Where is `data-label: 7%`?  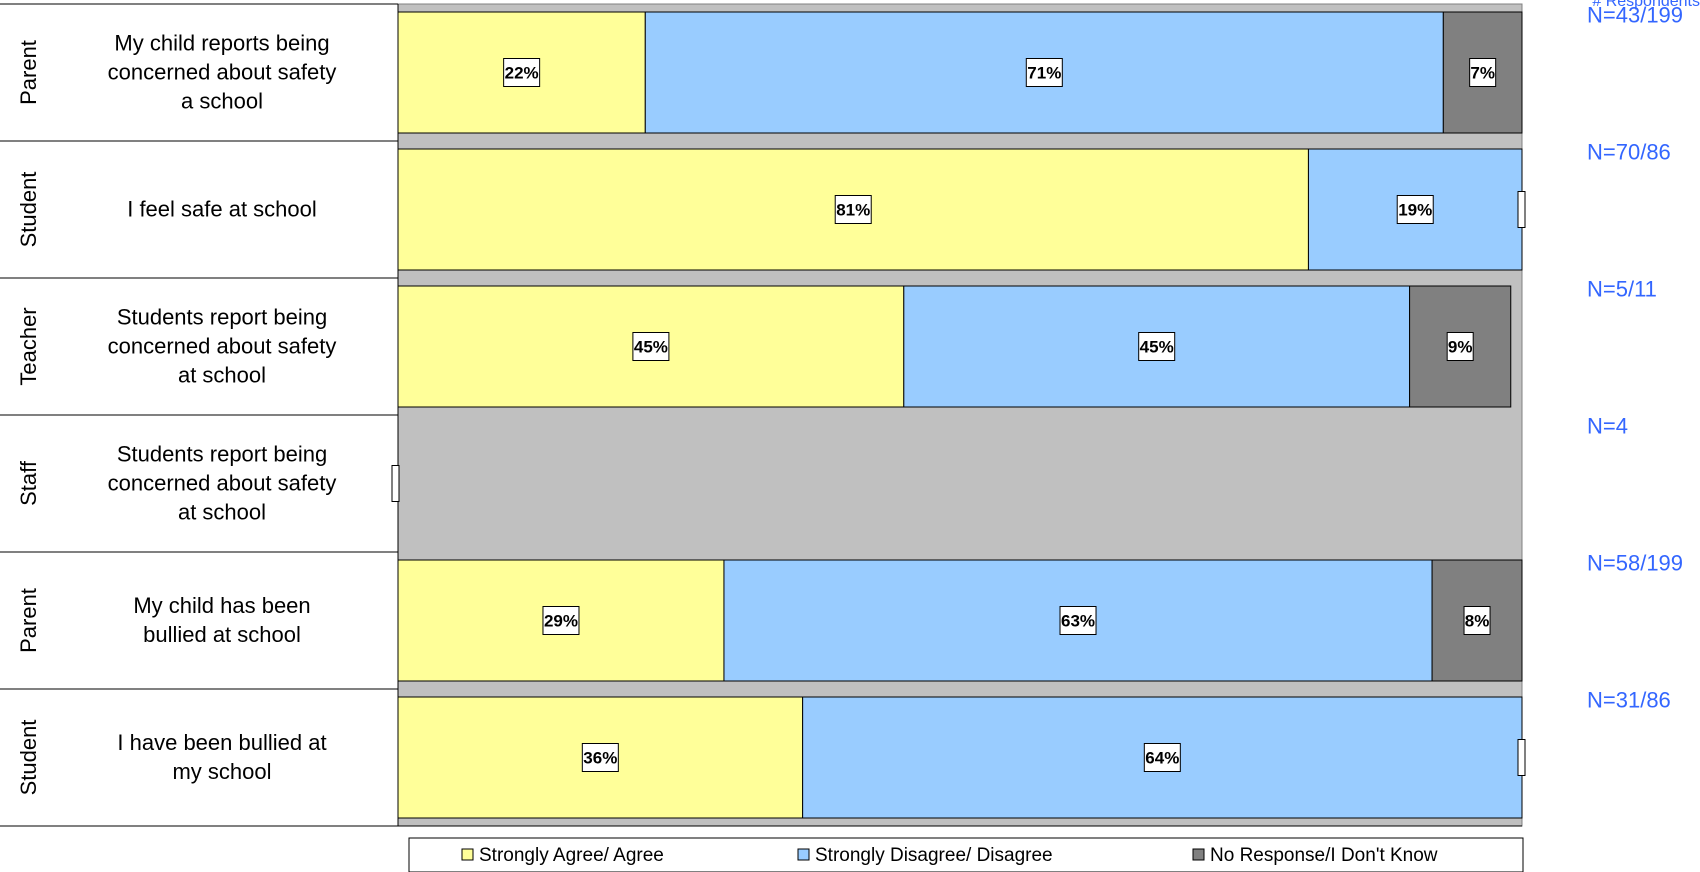
data-label: 7% is located at coordinates (1482, 73).